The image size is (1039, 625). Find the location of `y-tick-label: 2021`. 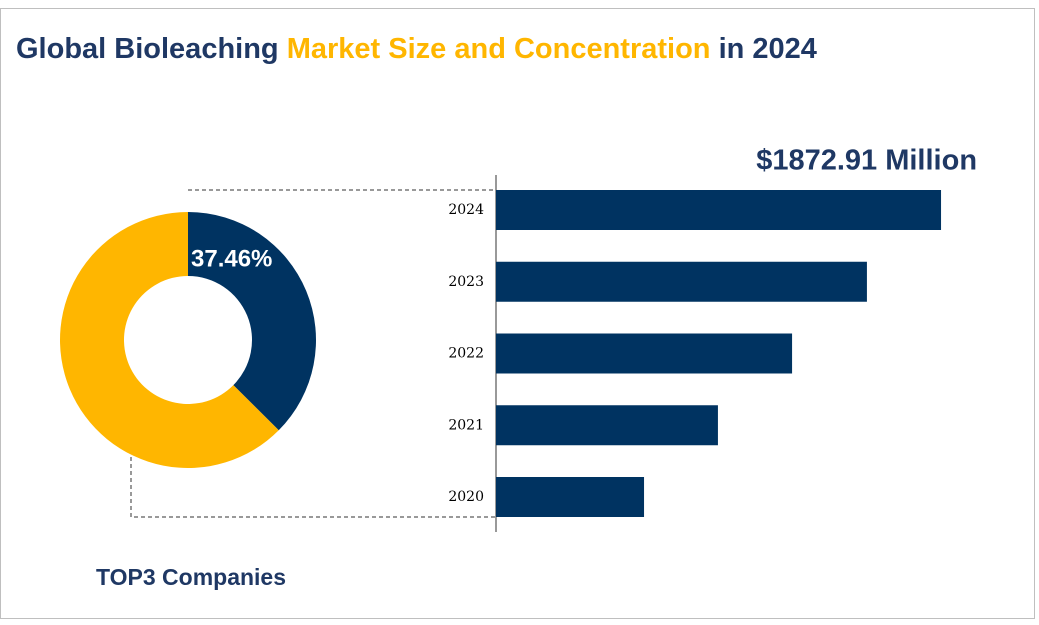

y-tick-label: 2021 is located at coordinates (466, 425).